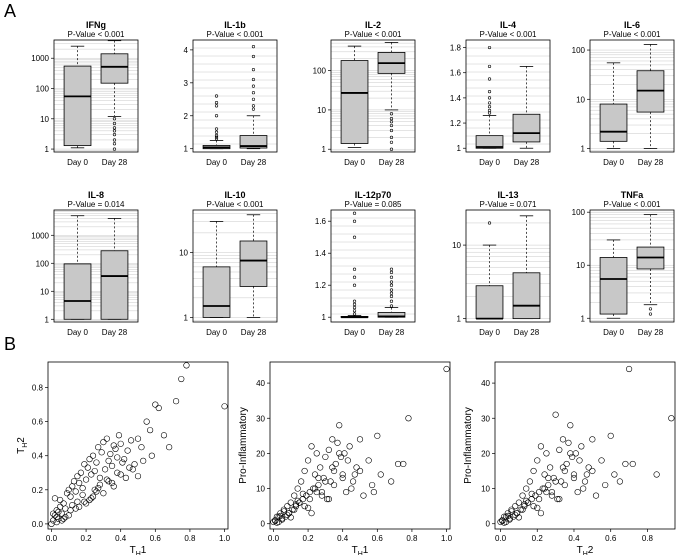 This screenshot has width=685, height=555. Describe the element at coordinates (321, 253) in the screenshot. I see `y-tick-label: 1.4` at that location.